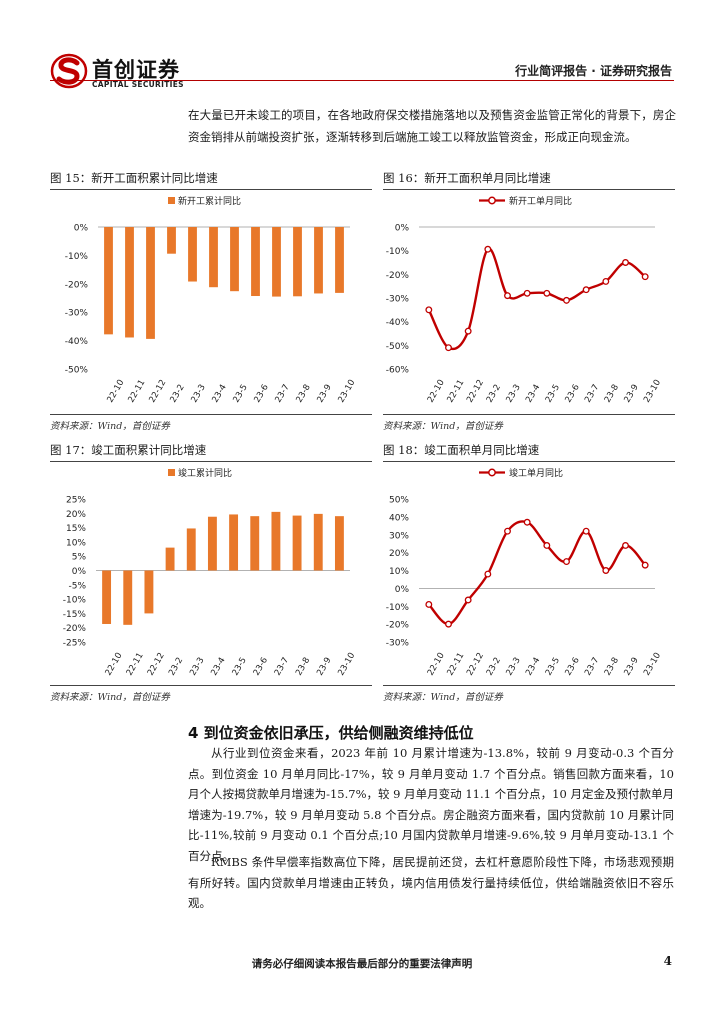 The image size is (724, 1024). I want to click on legend-swatch, so click(171, 200).